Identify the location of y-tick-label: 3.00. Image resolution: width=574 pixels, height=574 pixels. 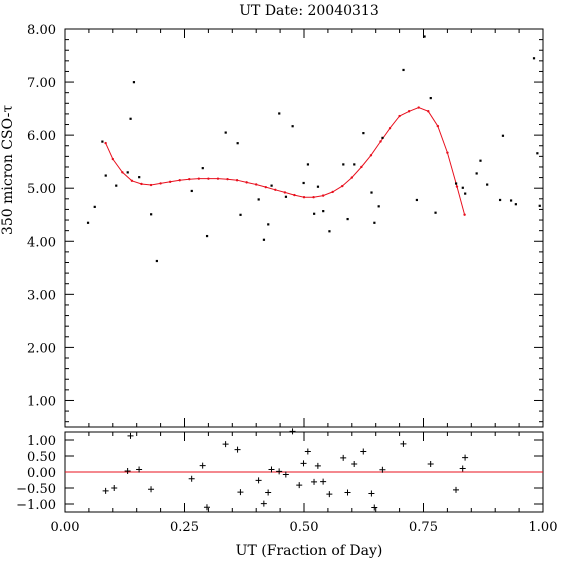
(41, 295).